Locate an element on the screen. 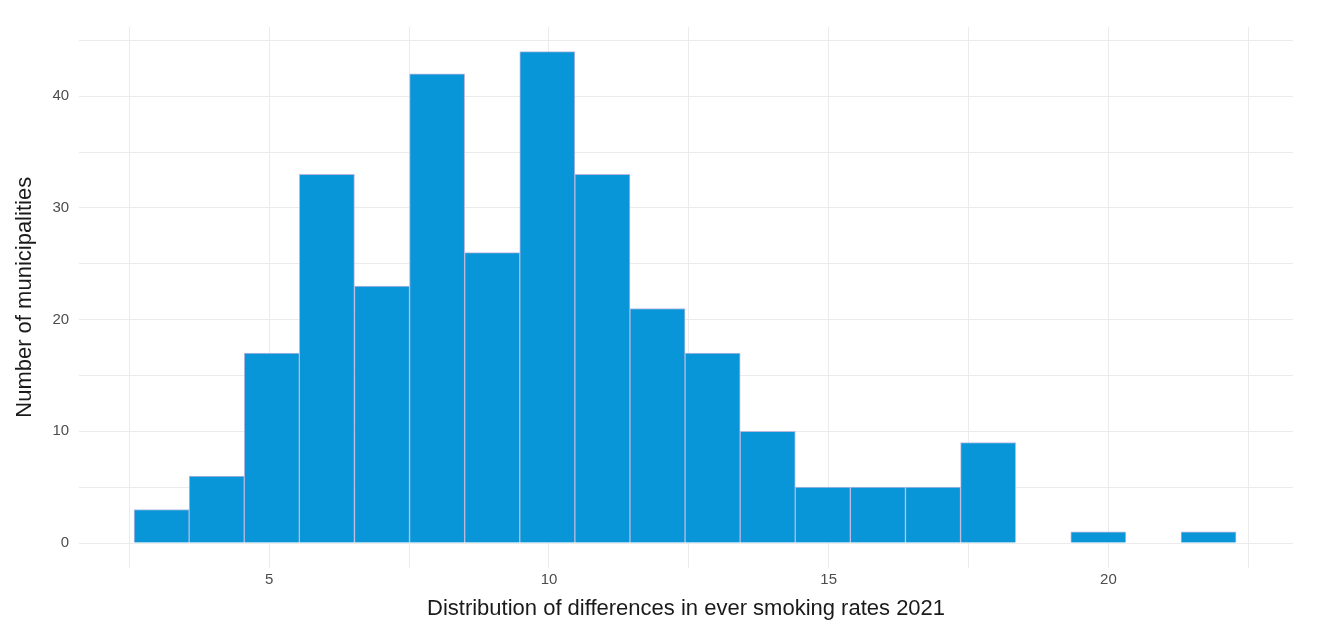 The image size is (1321, 634). y-tick-label: 0 is located at coordinates (65, 542).